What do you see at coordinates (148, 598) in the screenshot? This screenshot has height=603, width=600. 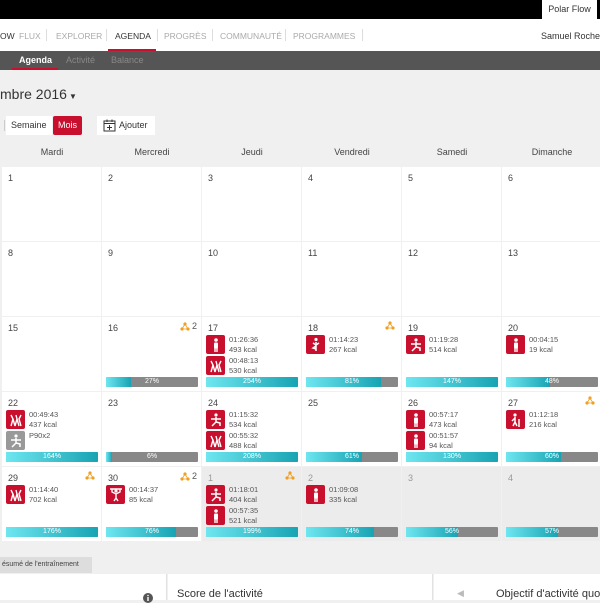 I see `info-icon` at bounding box center [148, 598].